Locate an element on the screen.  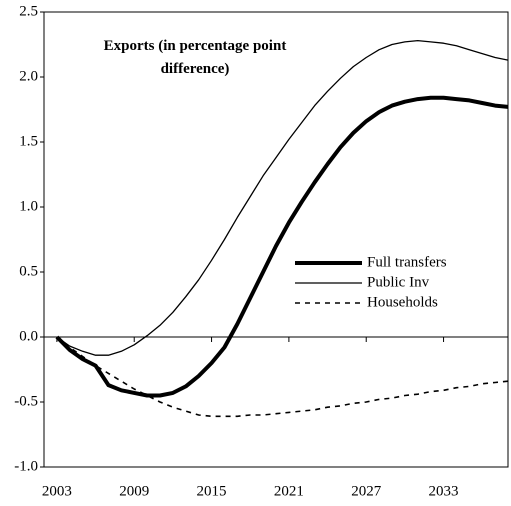
y-tick-label: 2.0 is located at coordinates (28, 76).